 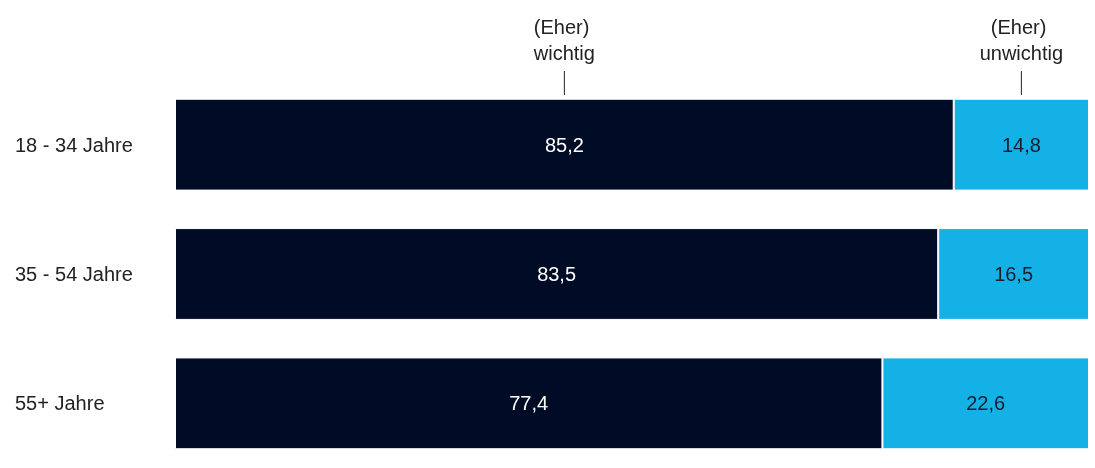 What do you see at coordinates (557, 274) in the screenshot?
I see `data-label: 83,5` at bounding box center [557, 274].